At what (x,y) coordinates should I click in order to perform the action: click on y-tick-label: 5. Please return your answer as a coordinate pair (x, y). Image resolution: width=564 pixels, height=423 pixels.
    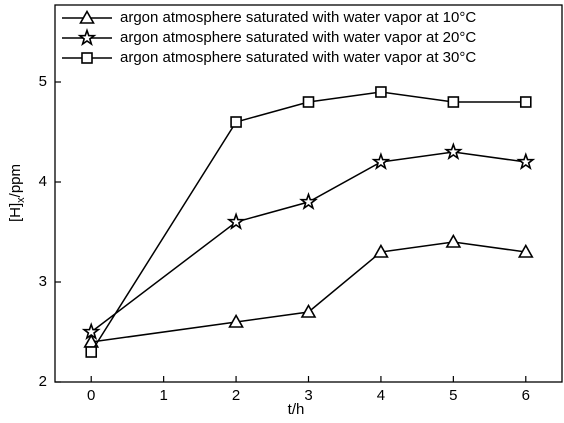
    Looking at the image, I should click on (43, 81).